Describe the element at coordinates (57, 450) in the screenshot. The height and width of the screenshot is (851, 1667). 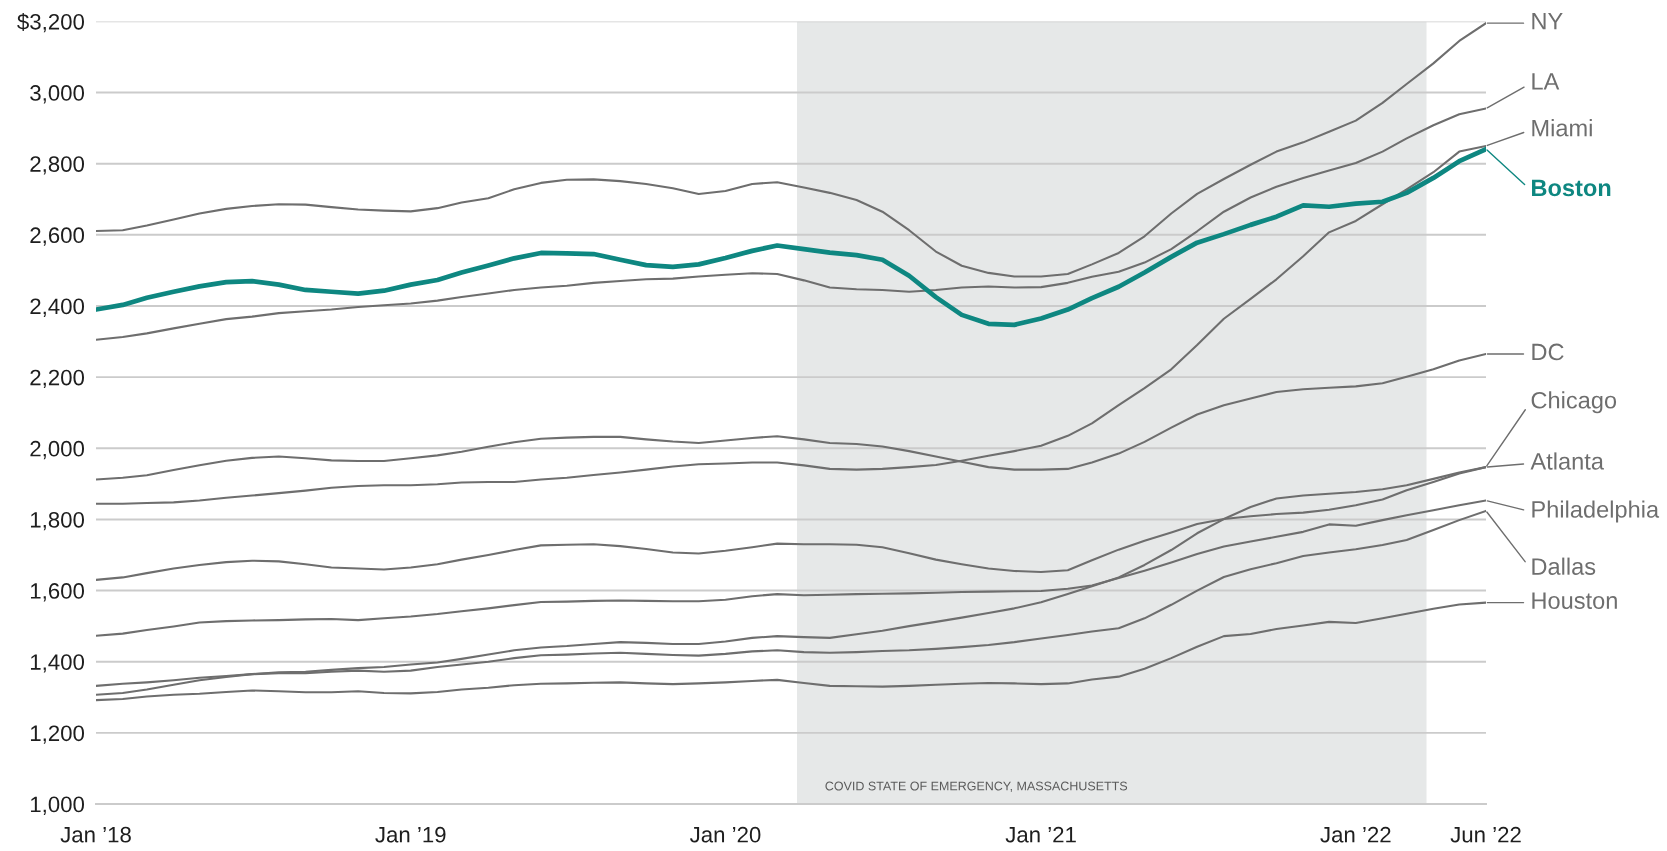
I see `y-tick-label: 2,000` at that location.